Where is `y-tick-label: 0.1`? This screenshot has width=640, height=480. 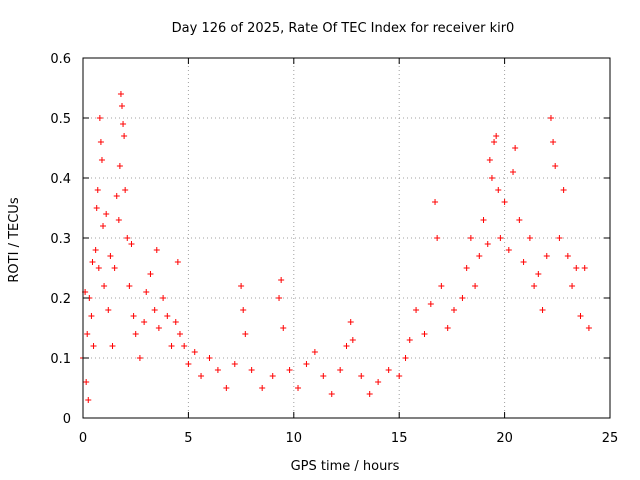 y-tick-label: 0.1 is located at coordinates (60, 359).